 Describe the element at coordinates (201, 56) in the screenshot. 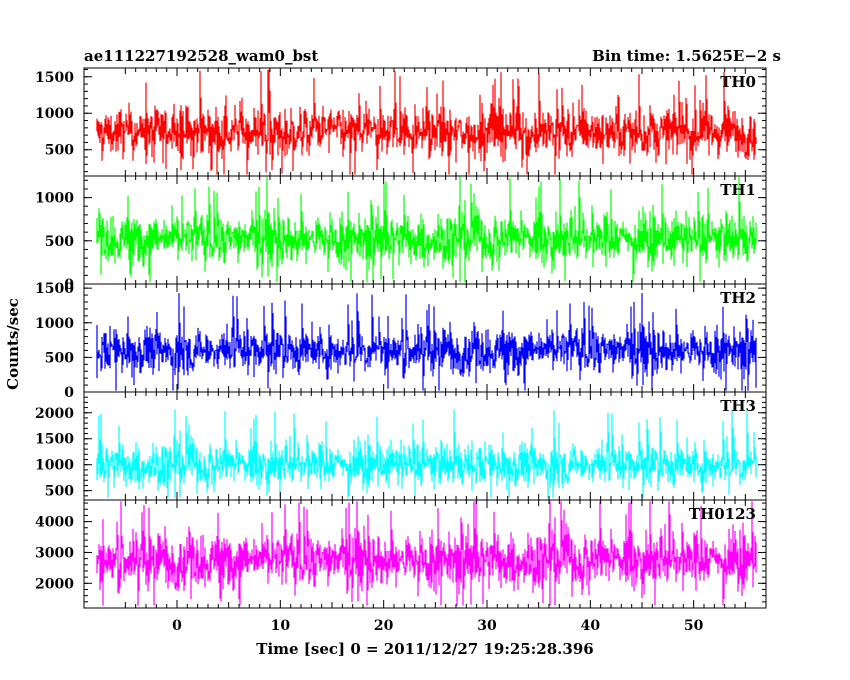

I see `plot-title: ae111227192528_wam0_bst` at that location.